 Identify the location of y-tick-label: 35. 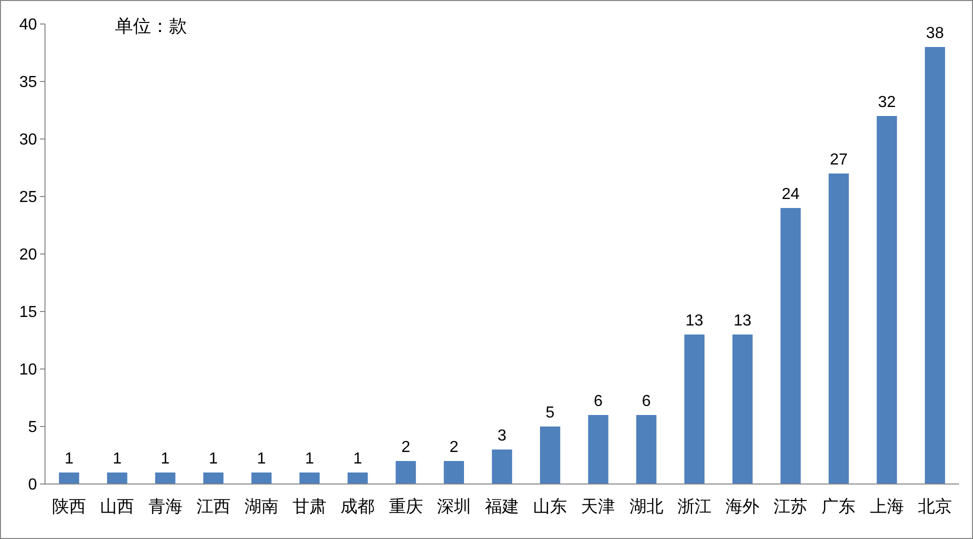
(28, 83).